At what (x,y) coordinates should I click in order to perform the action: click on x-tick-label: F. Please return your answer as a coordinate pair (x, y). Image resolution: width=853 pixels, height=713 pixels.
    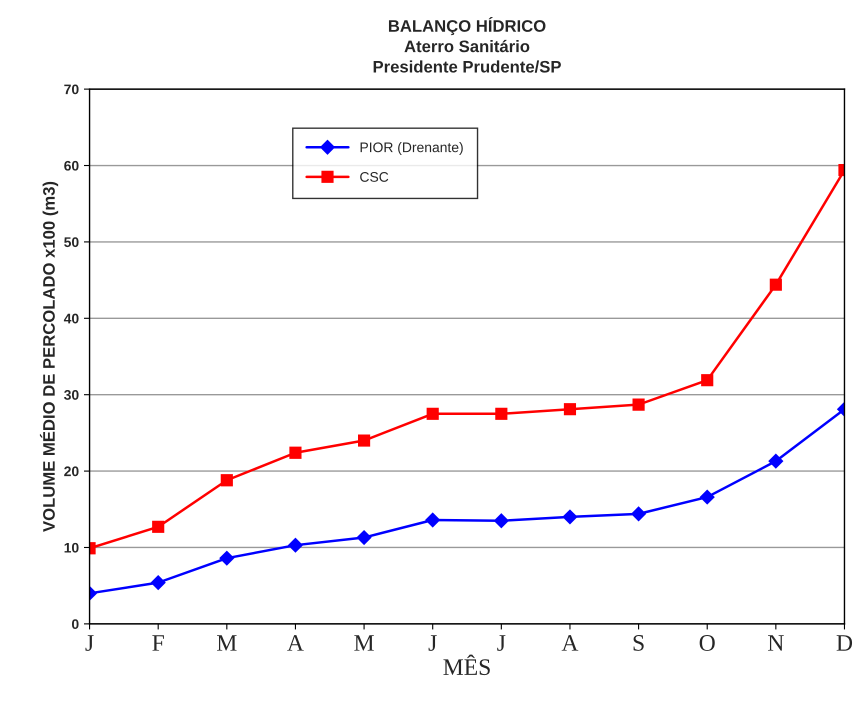
    Looking at the image, I should click on (158, 643).